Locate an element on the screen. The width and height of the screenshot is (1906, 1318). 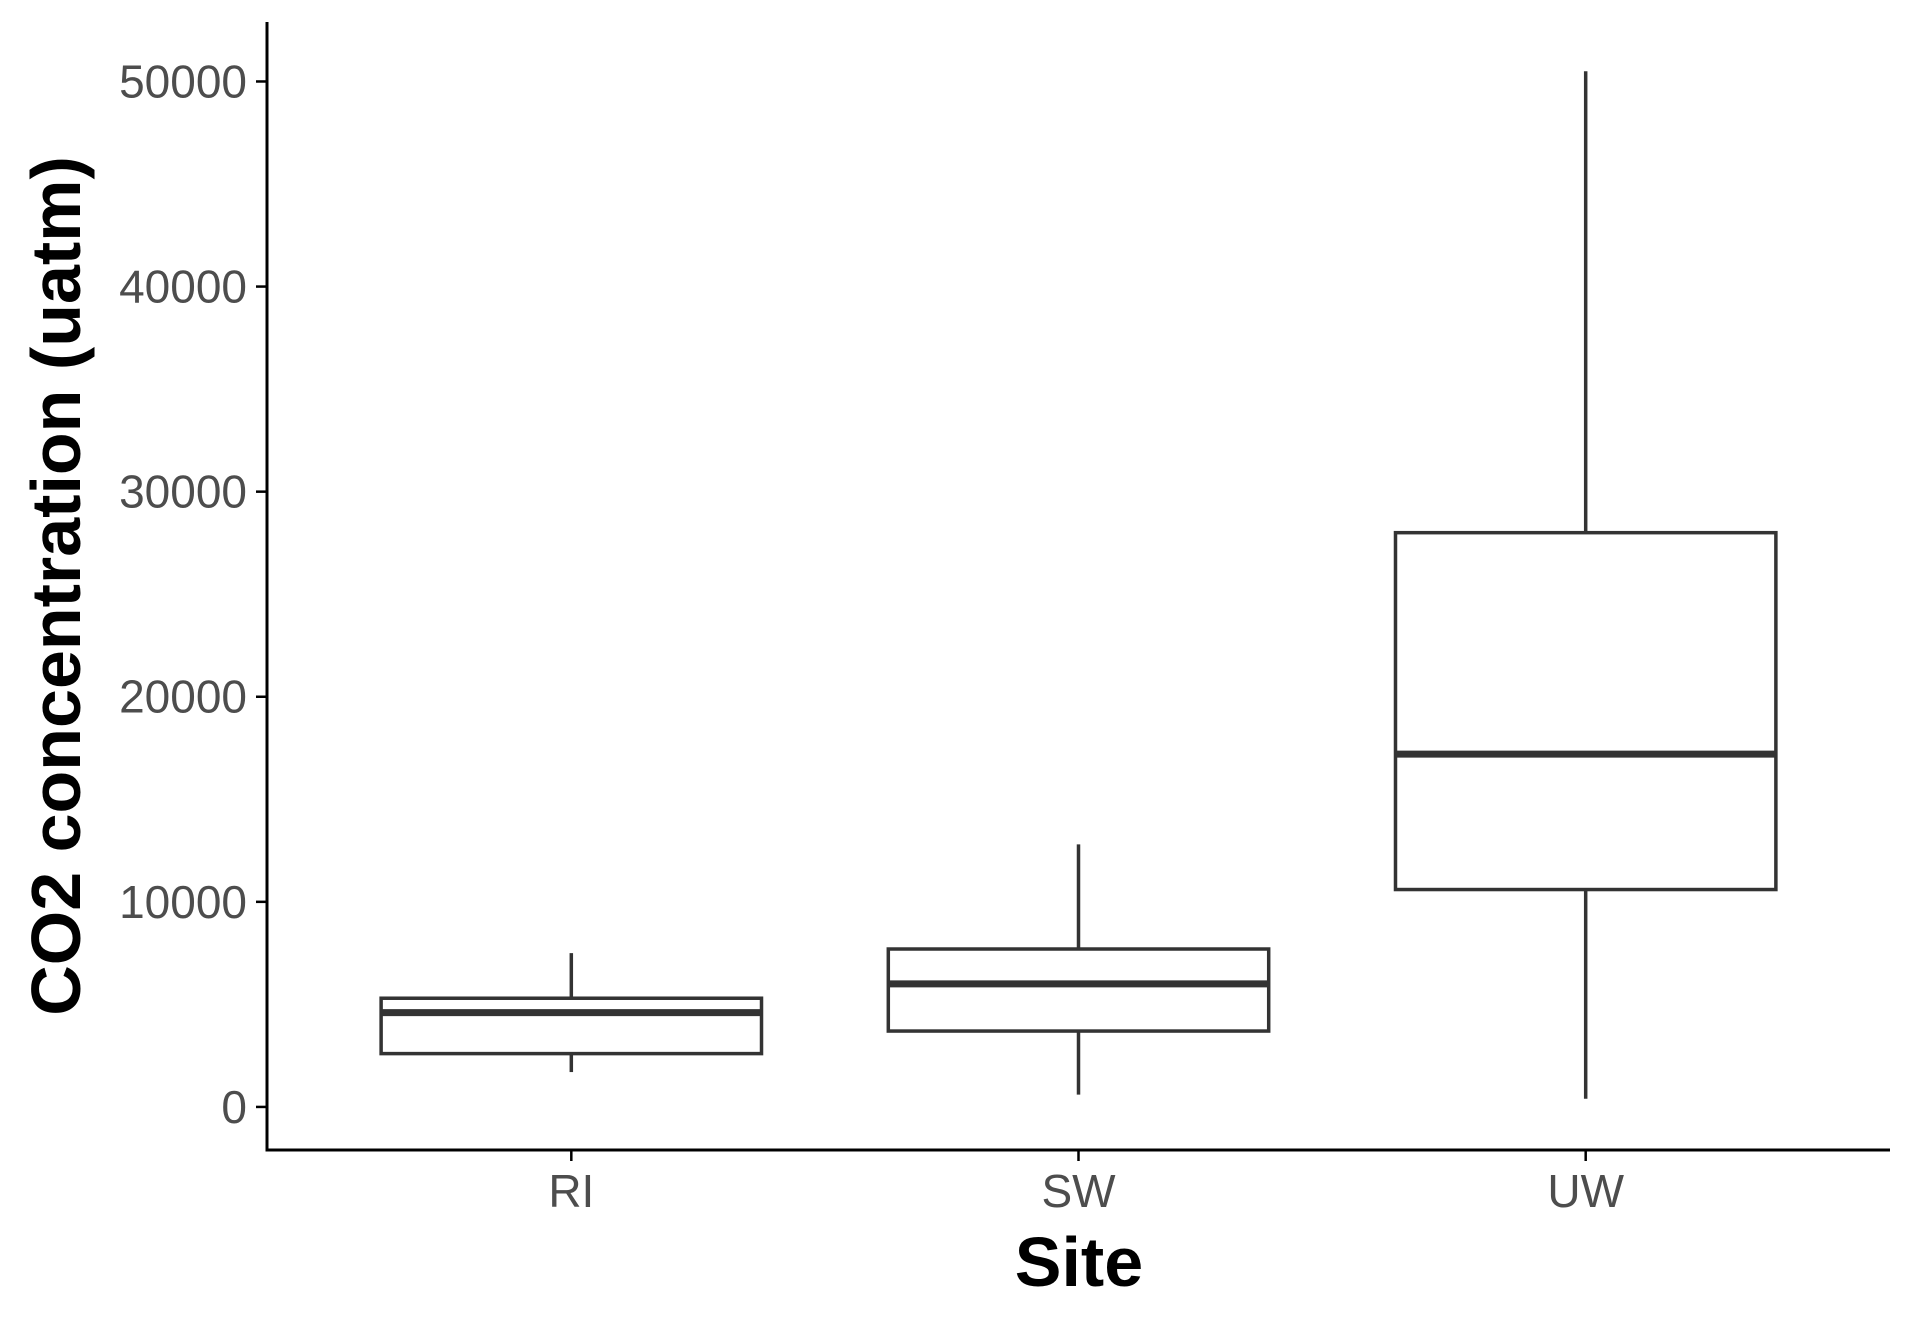
y-tick-label: 20000 is located at coordinates (183, 697).